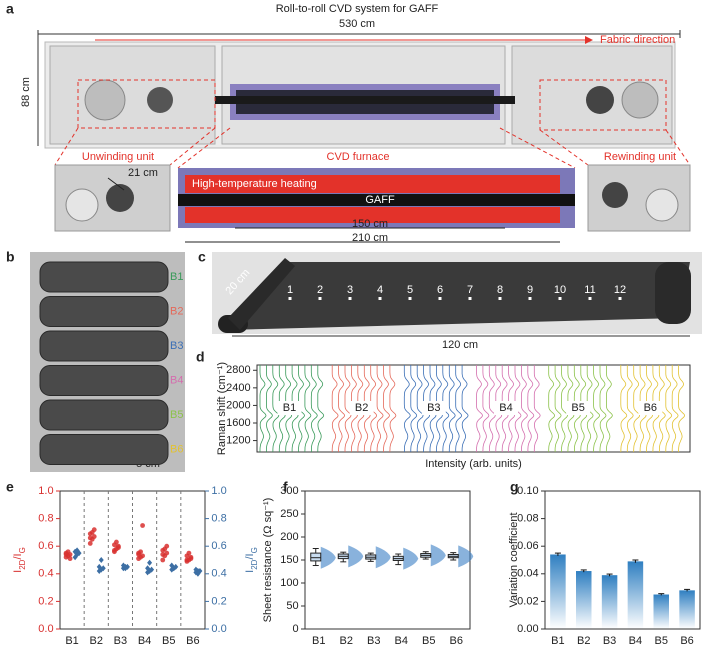 Image resolution: width=714 pixels, height=657 pixels. What do you see at coordinates (438, 555) in the screenshot?
I see `distribution` at bounding box center [438, 555].